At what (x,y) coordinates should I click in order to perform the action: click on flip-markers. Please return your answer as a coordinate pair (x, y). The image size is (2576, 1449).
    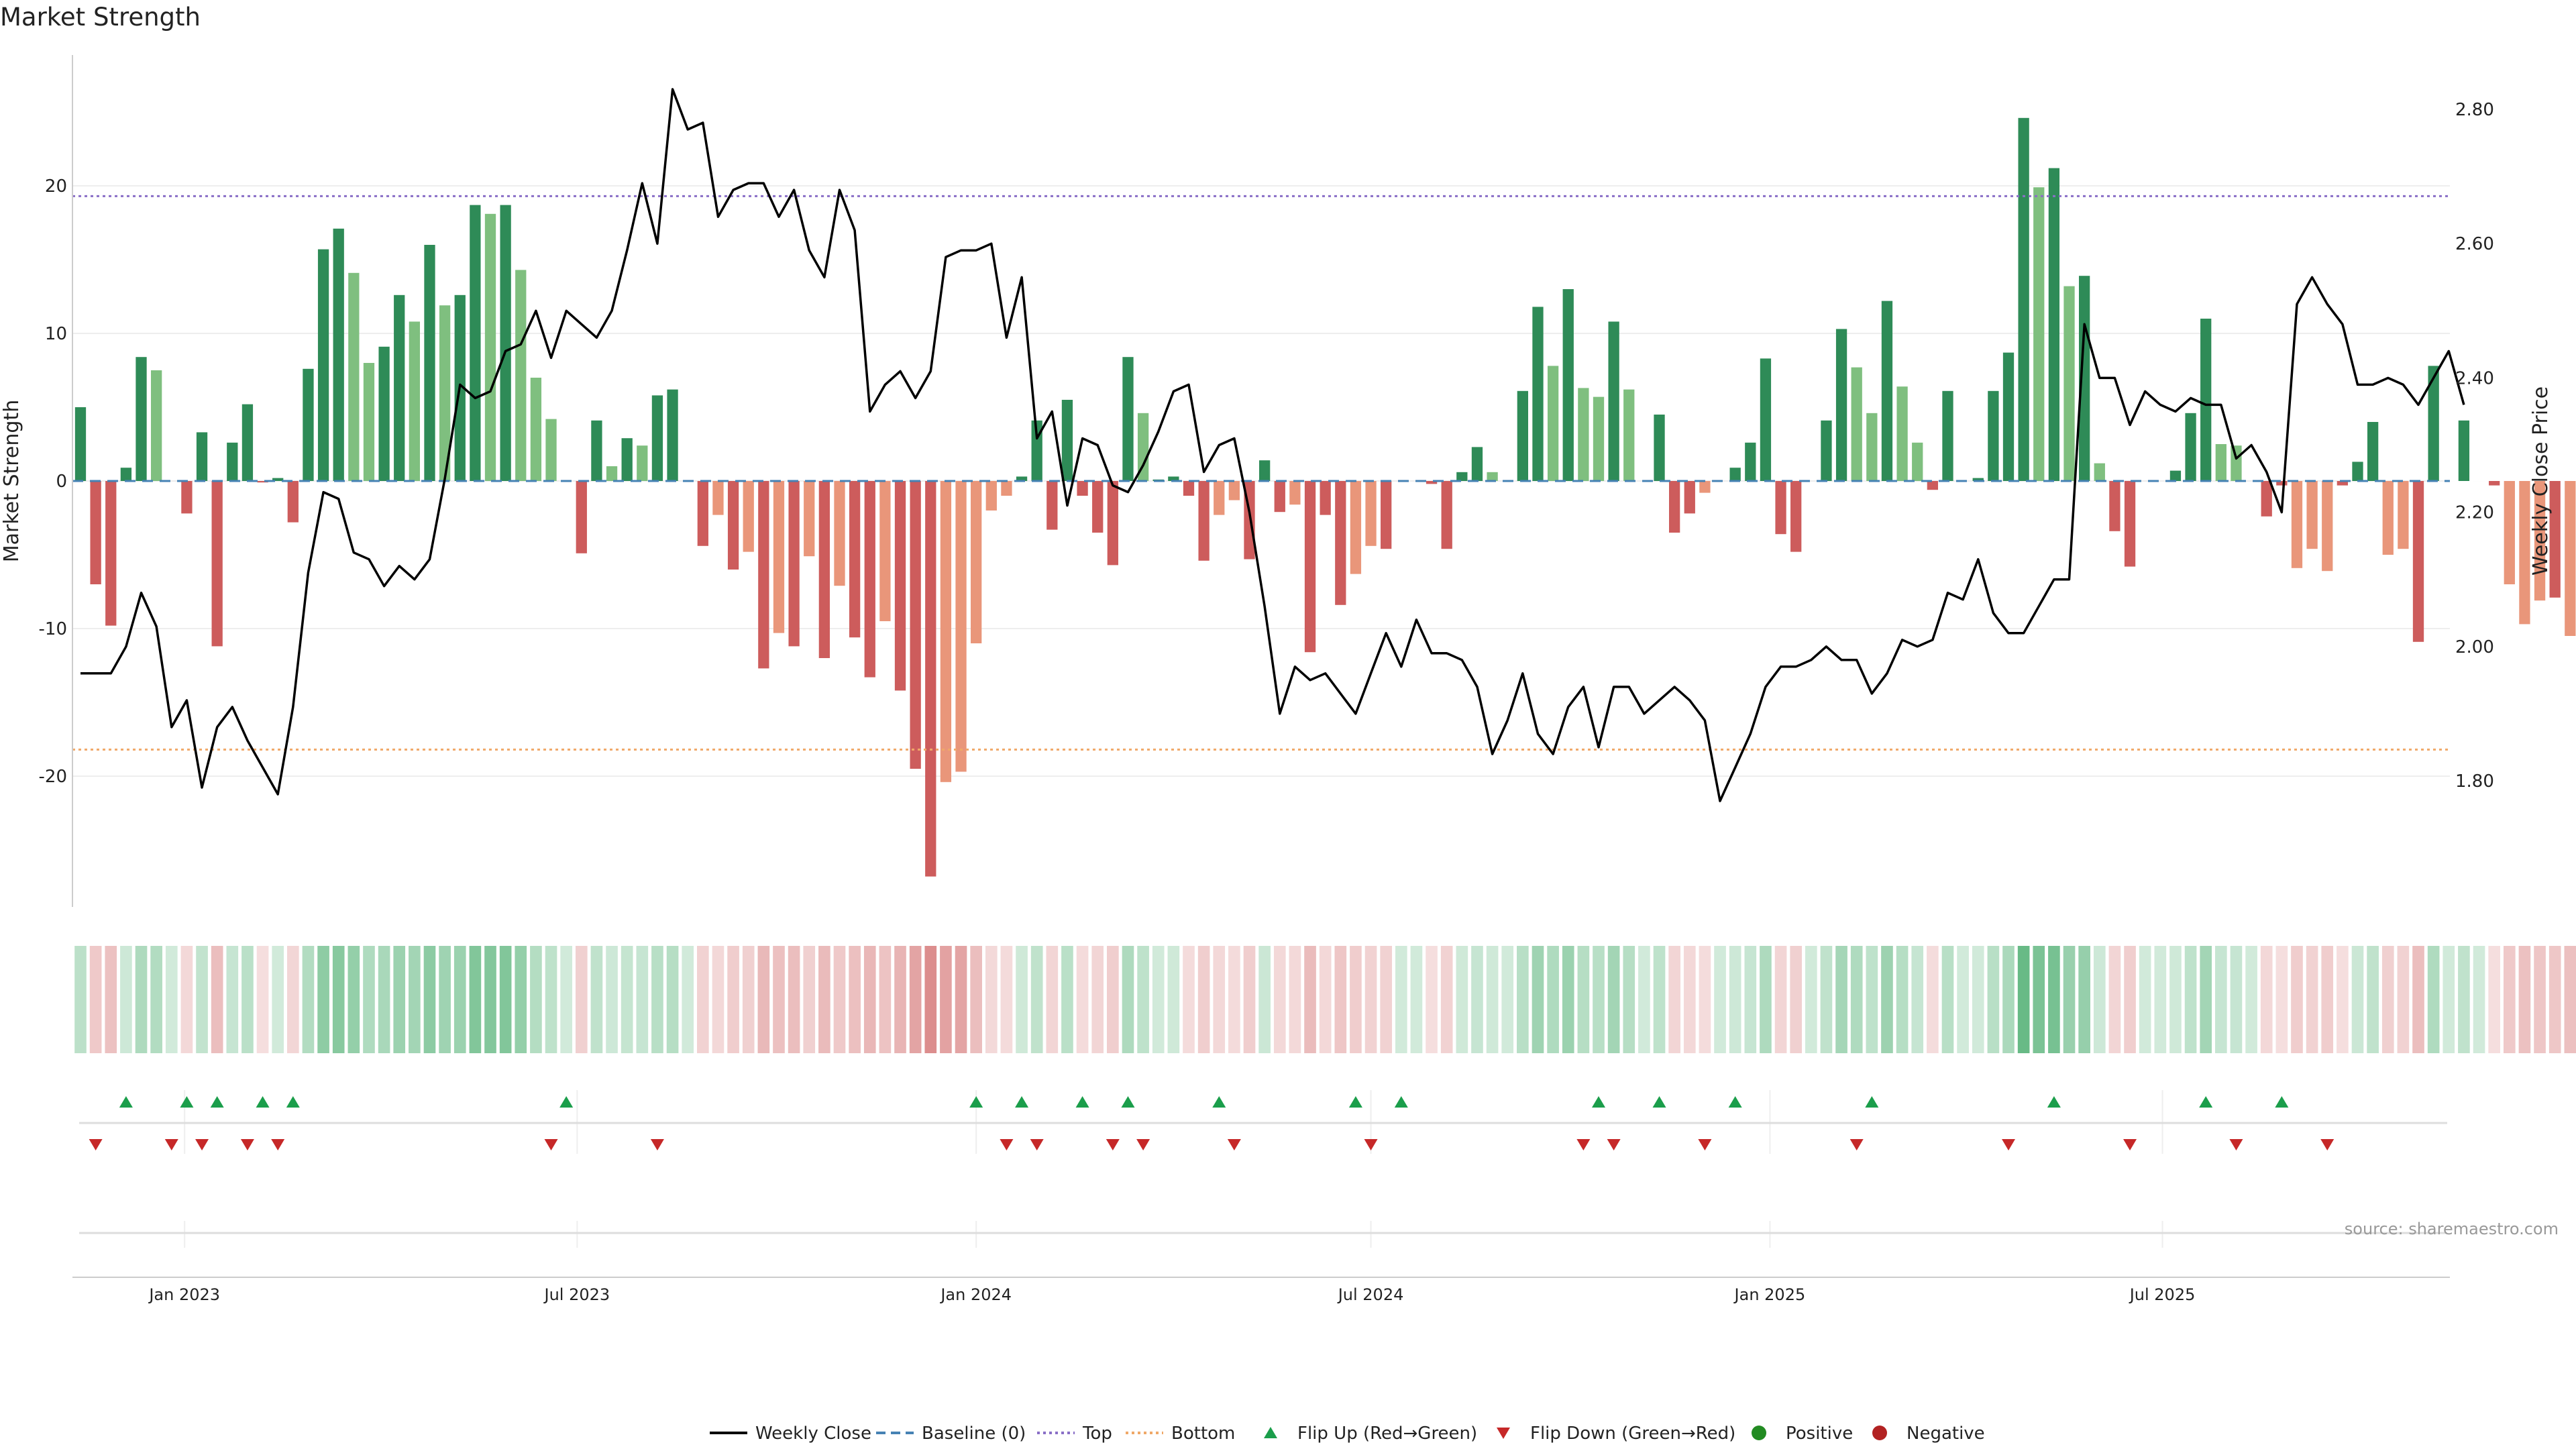
    Looking at the image, I should click on (1263, 1165).